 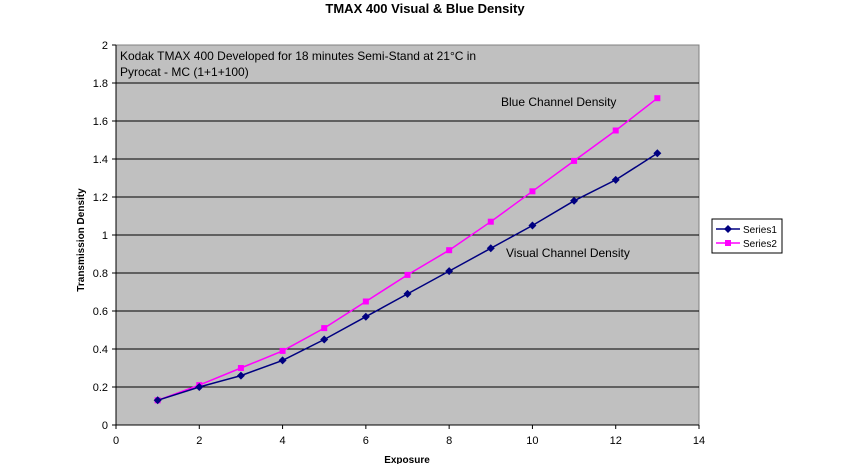 What do you see at coordinates (105, 46) in the screenshot?
I see `y-tick-label: 2` at bounding box center [105, 46].